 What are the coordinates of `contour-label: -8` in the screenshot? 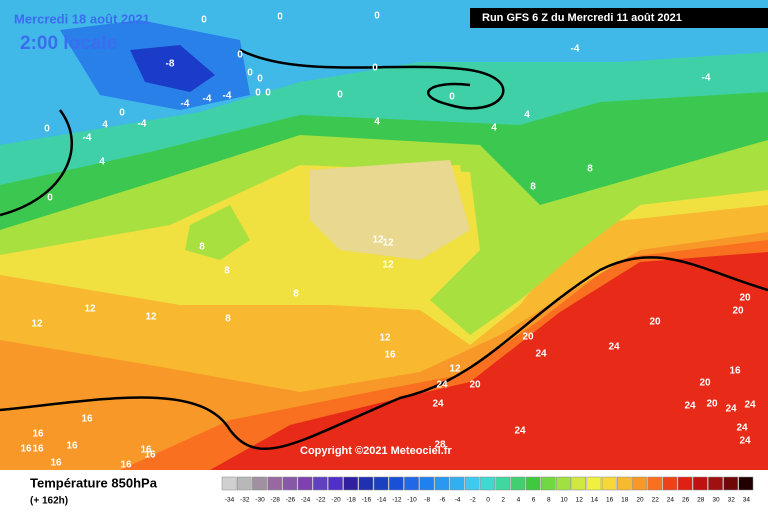 It's located at (170, 64).